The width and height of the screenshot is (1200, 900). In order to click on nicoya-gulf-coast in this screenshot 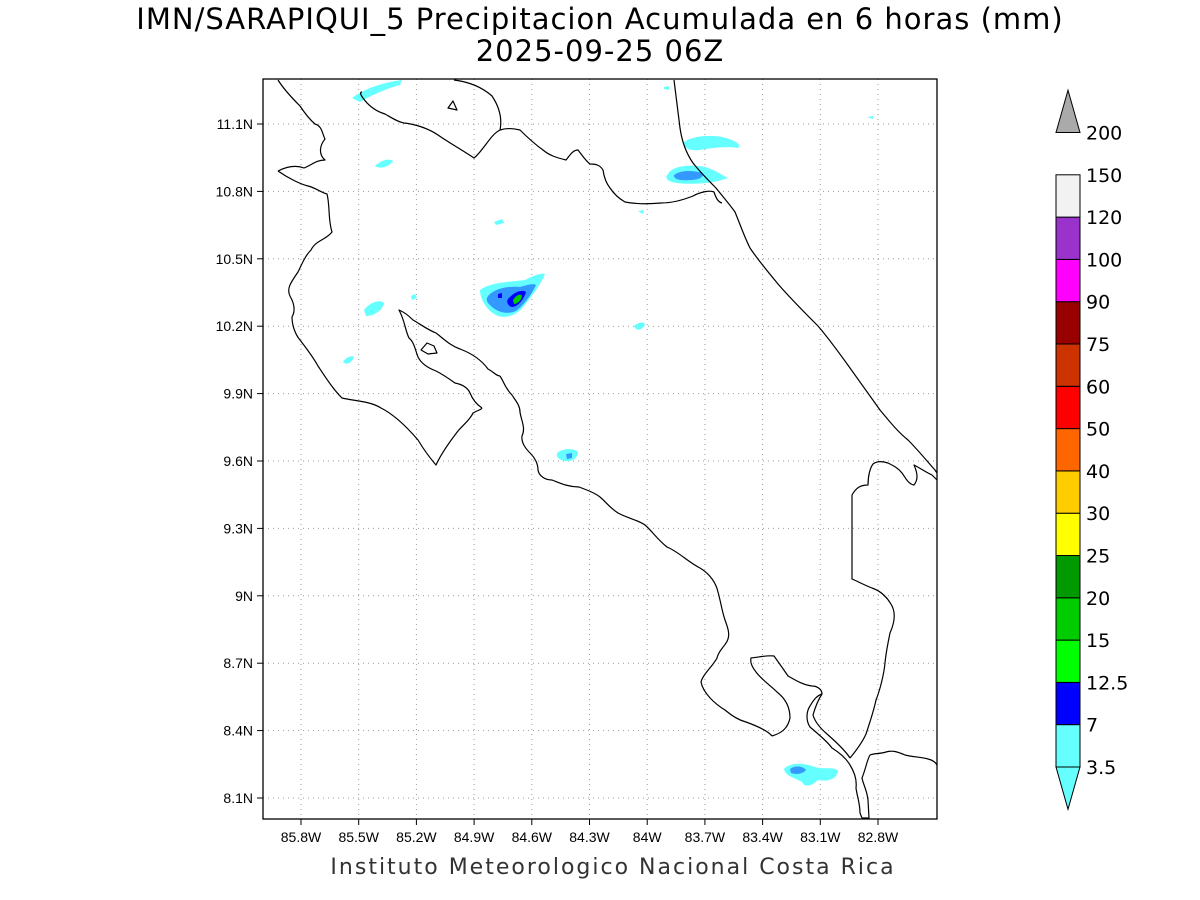, I will do `click(449, 359)`.